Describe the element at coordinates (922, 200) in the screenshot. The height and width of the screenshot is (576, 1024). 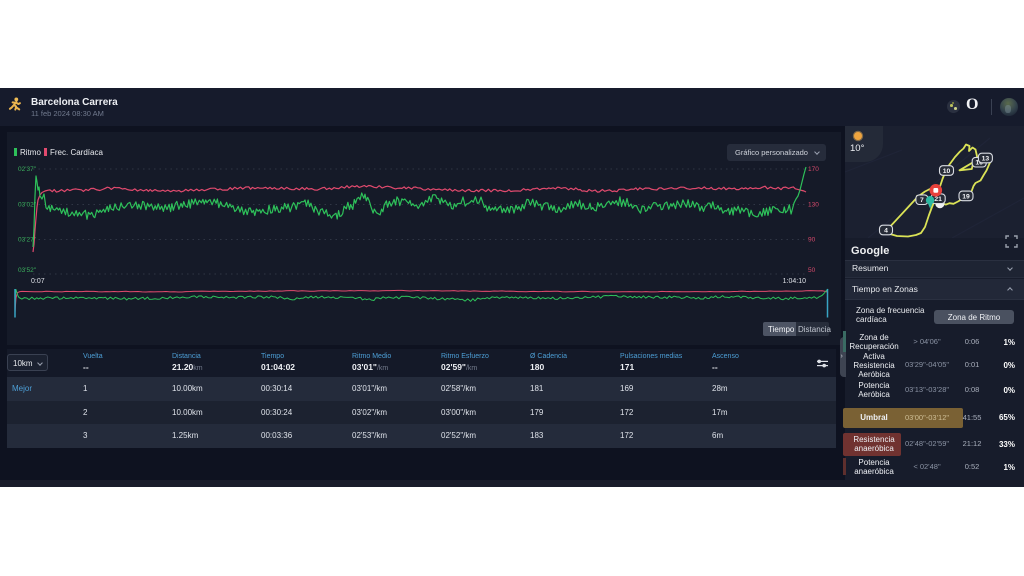
I see `svg-text: 7` at that location.